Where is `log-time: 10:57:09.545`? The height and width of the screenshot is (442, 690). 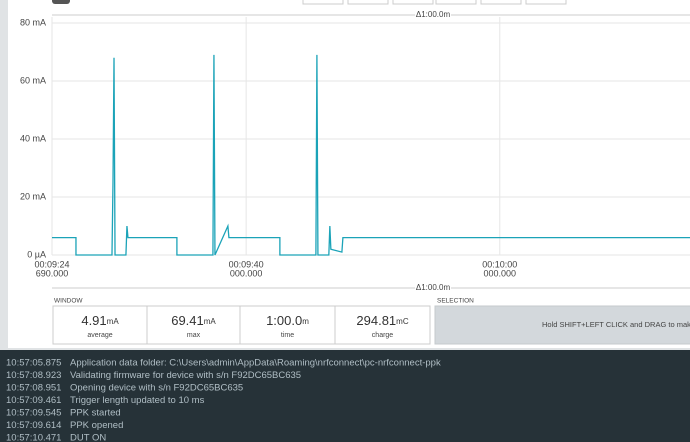
log-time: 10:57:09.545 is located at coordinates (33, 413).